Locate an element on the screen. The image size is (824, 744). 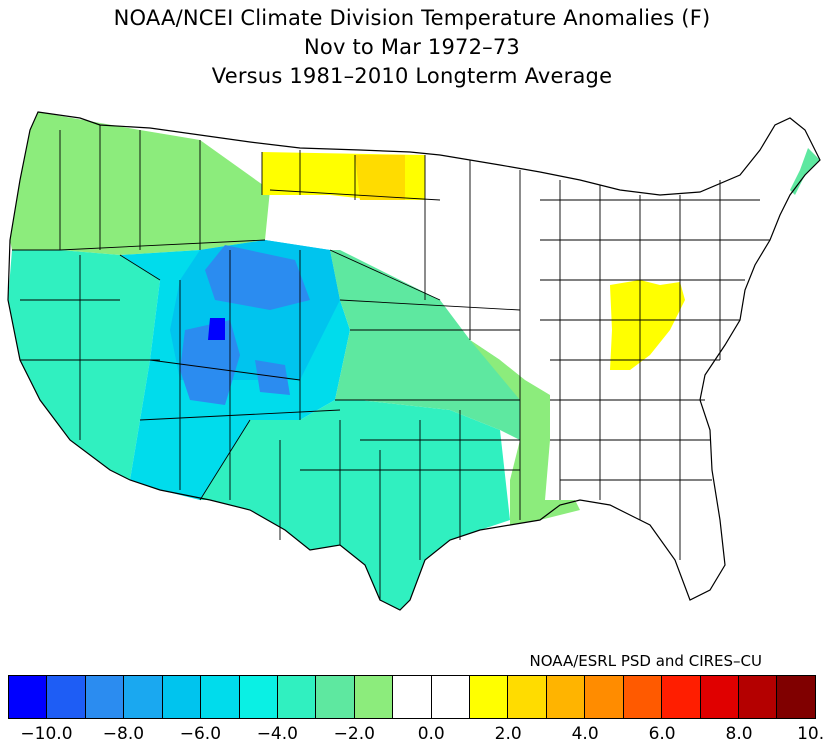
climate-division-new-england-coast is located at coordinates (805, 171).